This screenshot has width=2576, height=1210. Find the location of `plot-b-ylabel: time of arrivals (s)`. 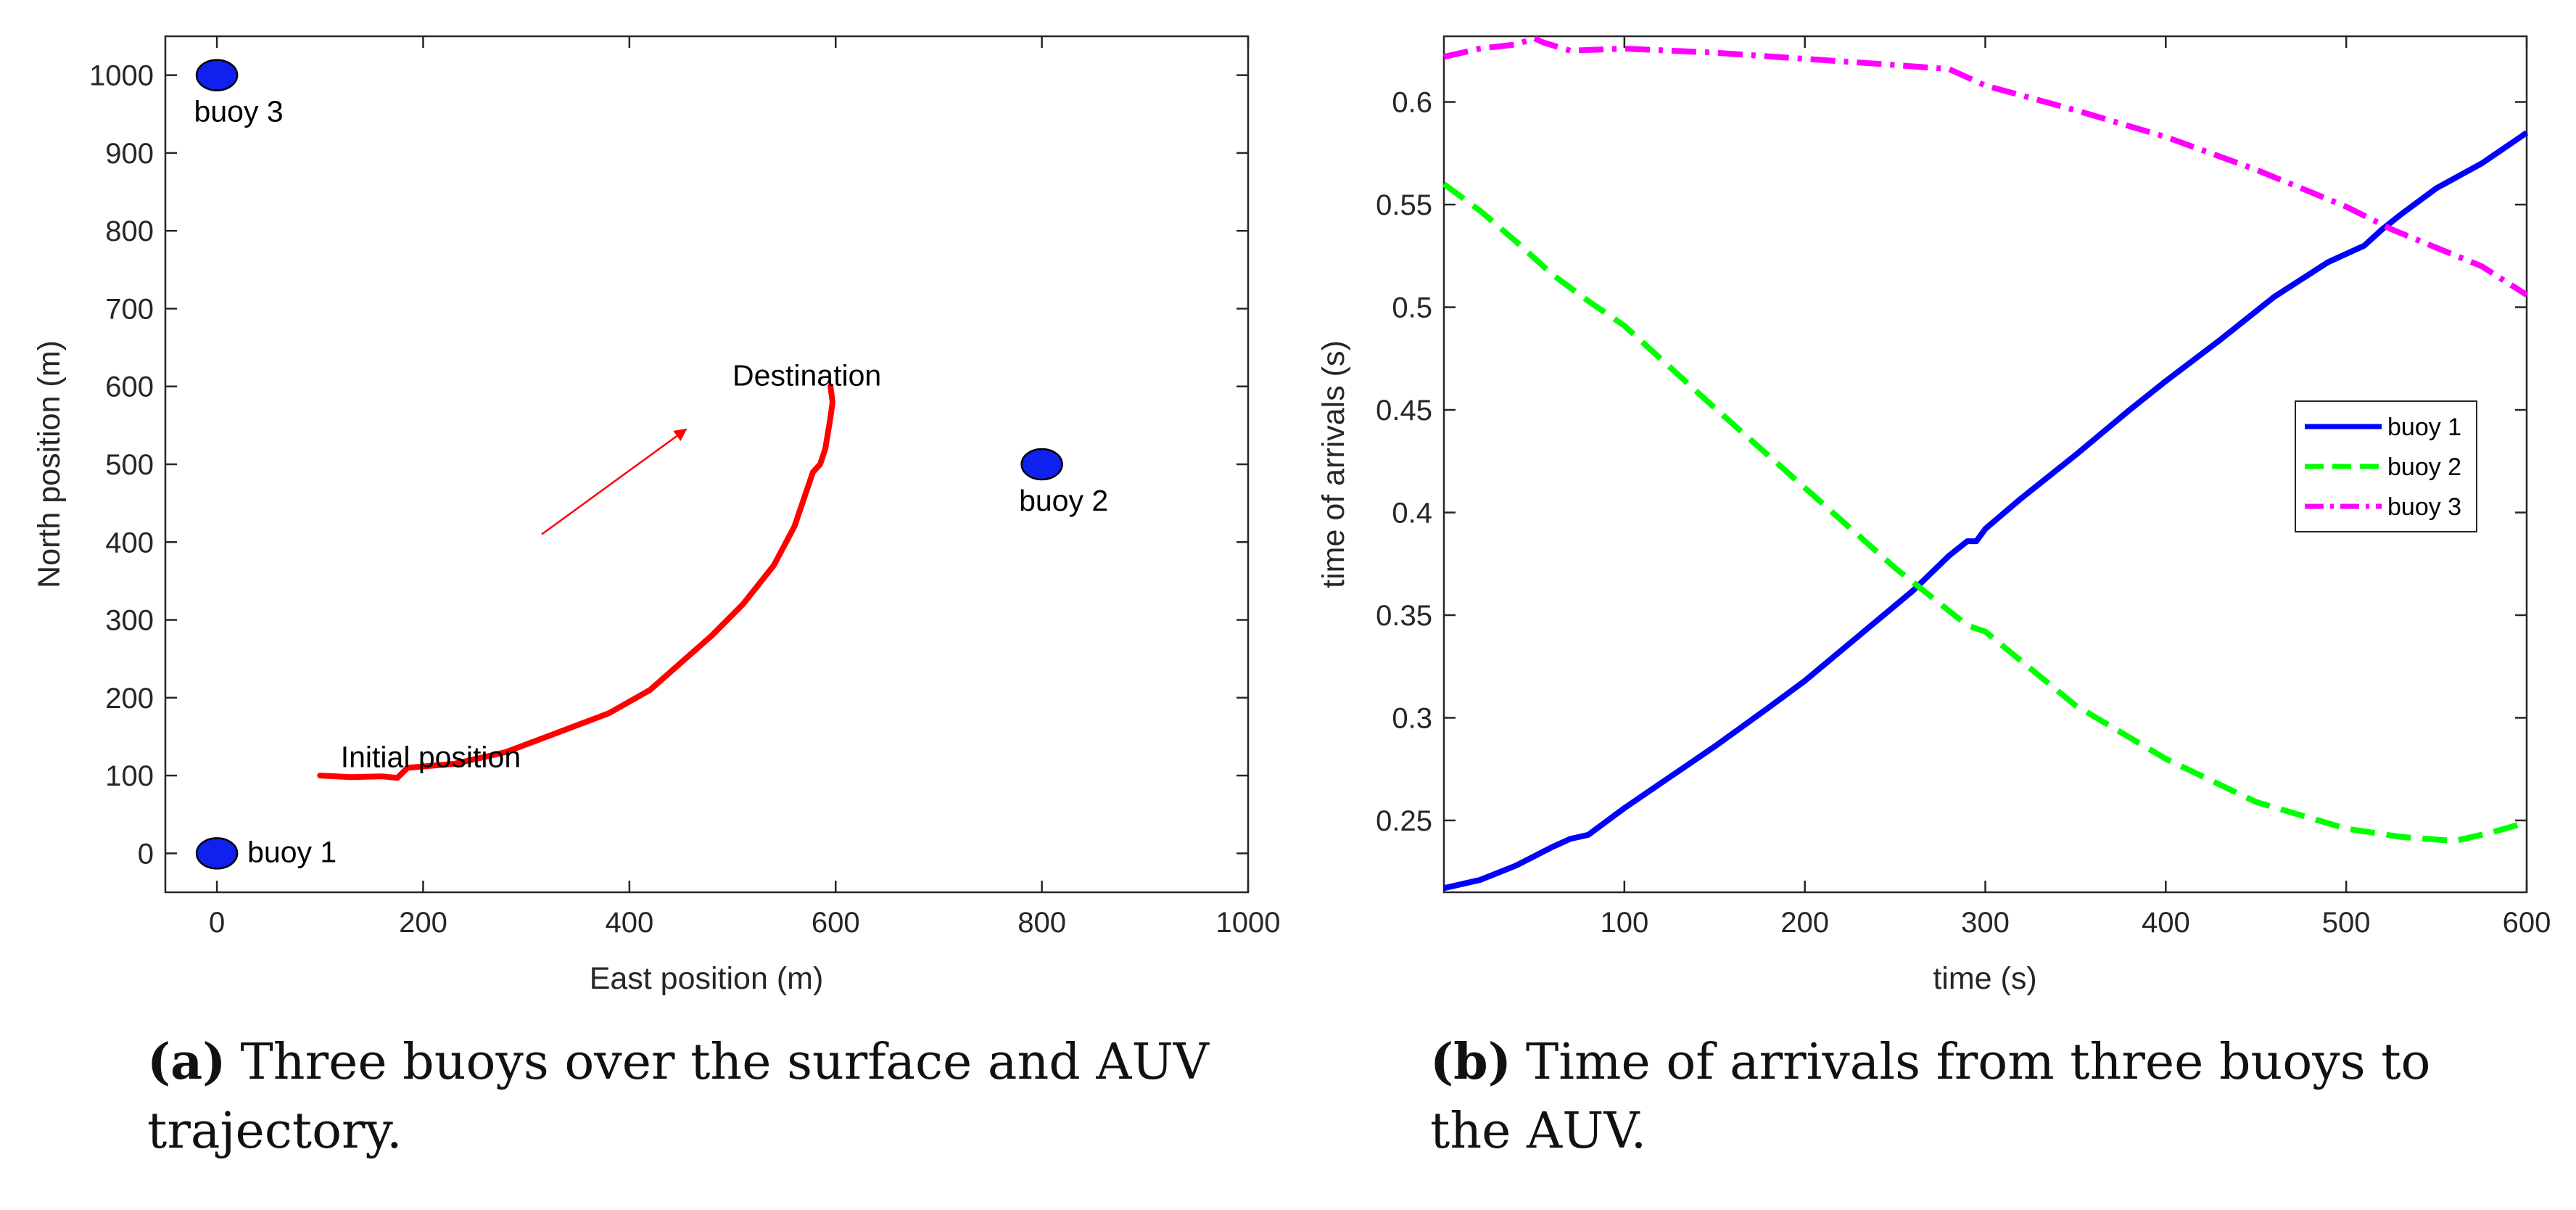

plot-b-ylabel: time of arrivals (s) is located at coordinates (1333, 464).